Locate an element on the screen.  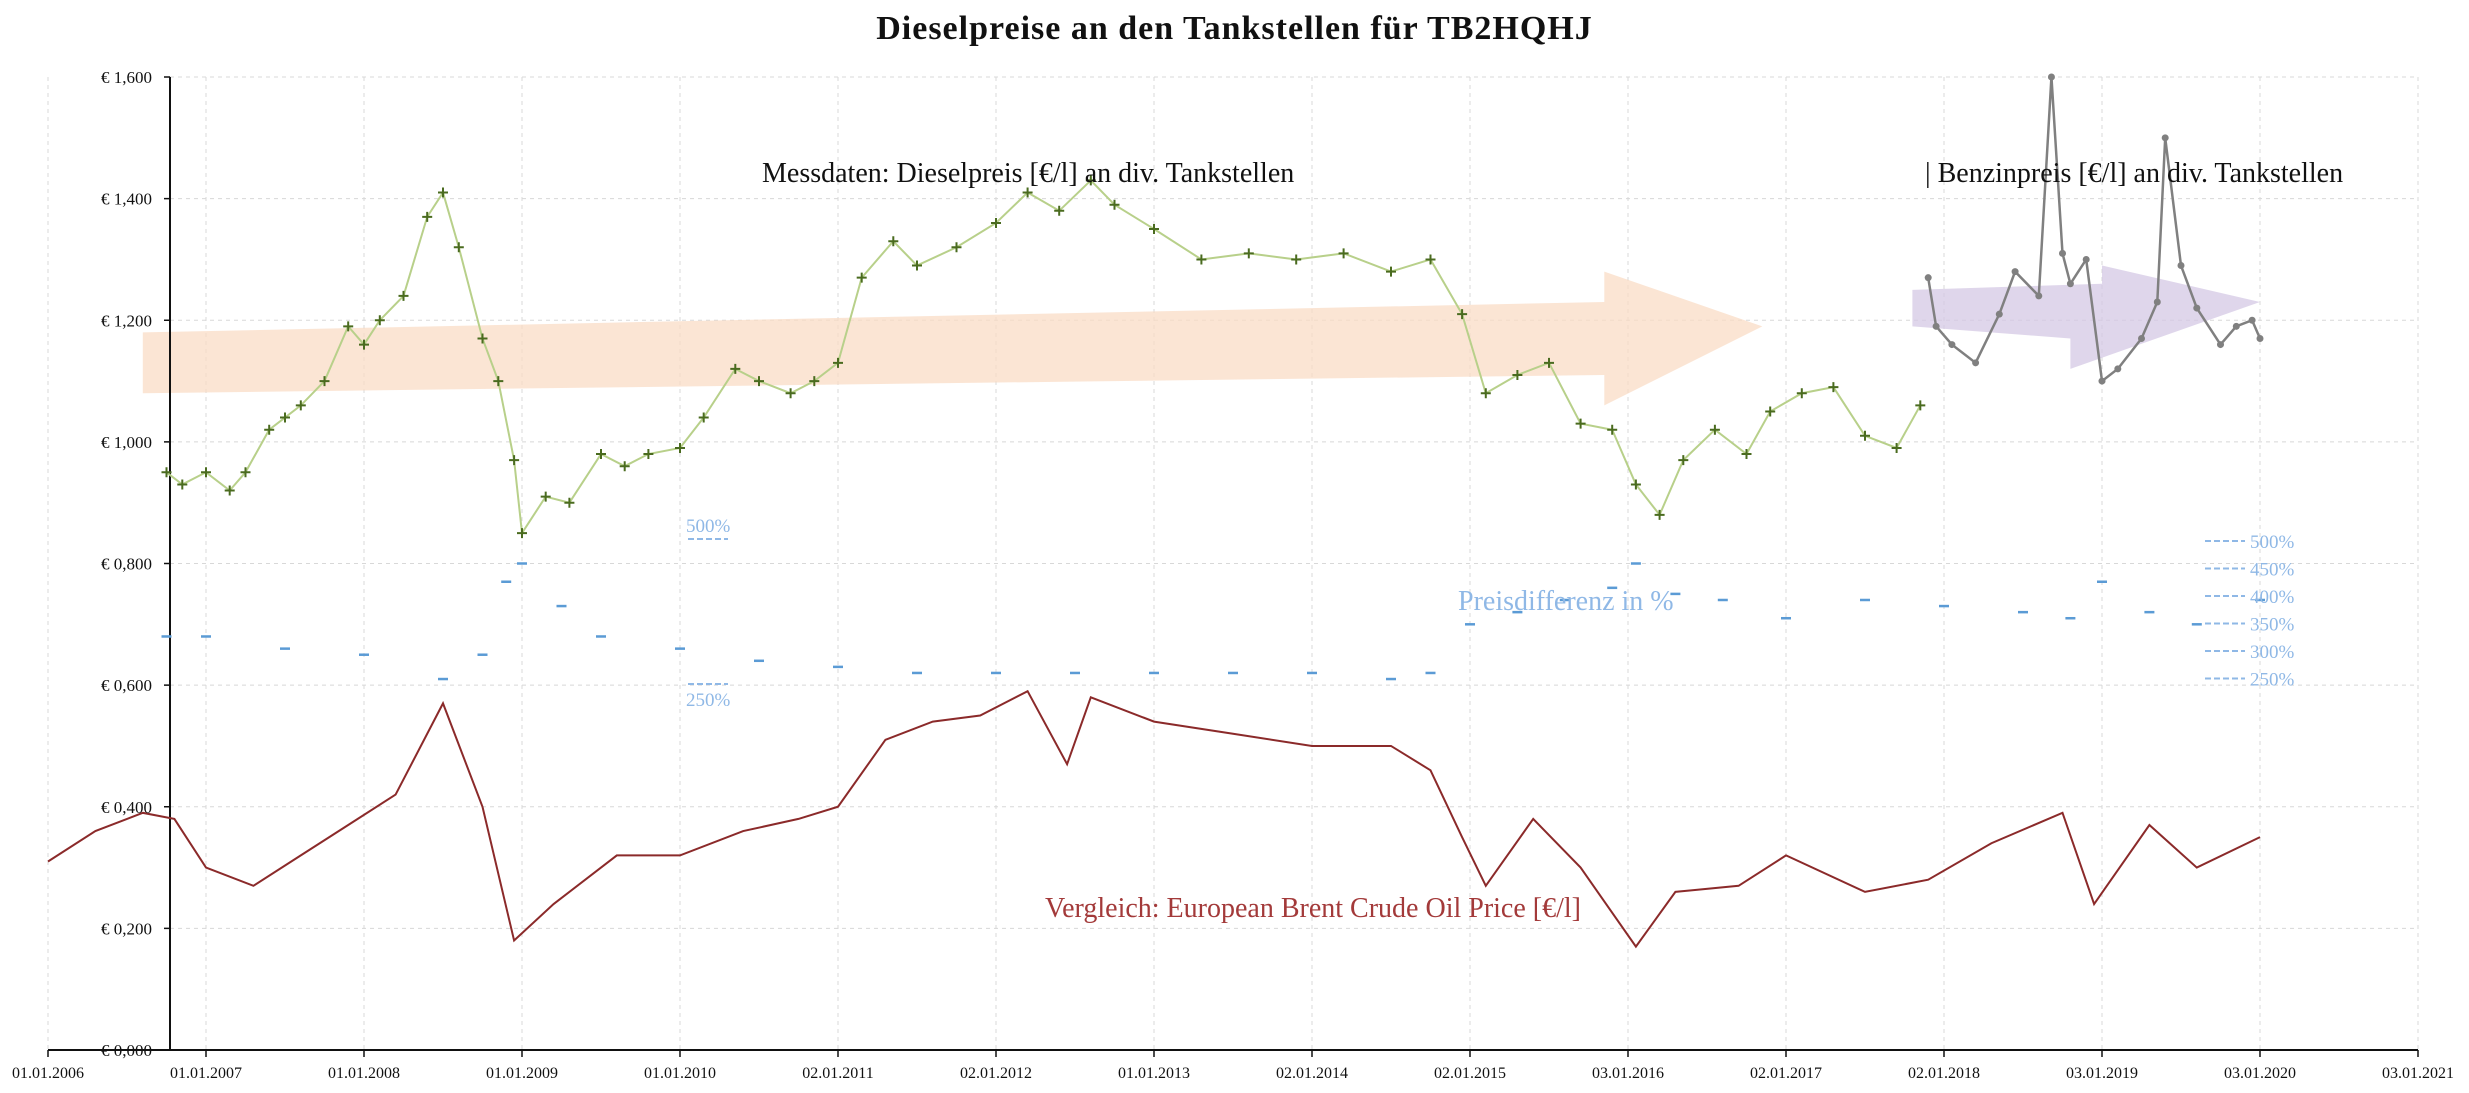
y-tick-label: € 0,800 is located at coordinates (126, 564).